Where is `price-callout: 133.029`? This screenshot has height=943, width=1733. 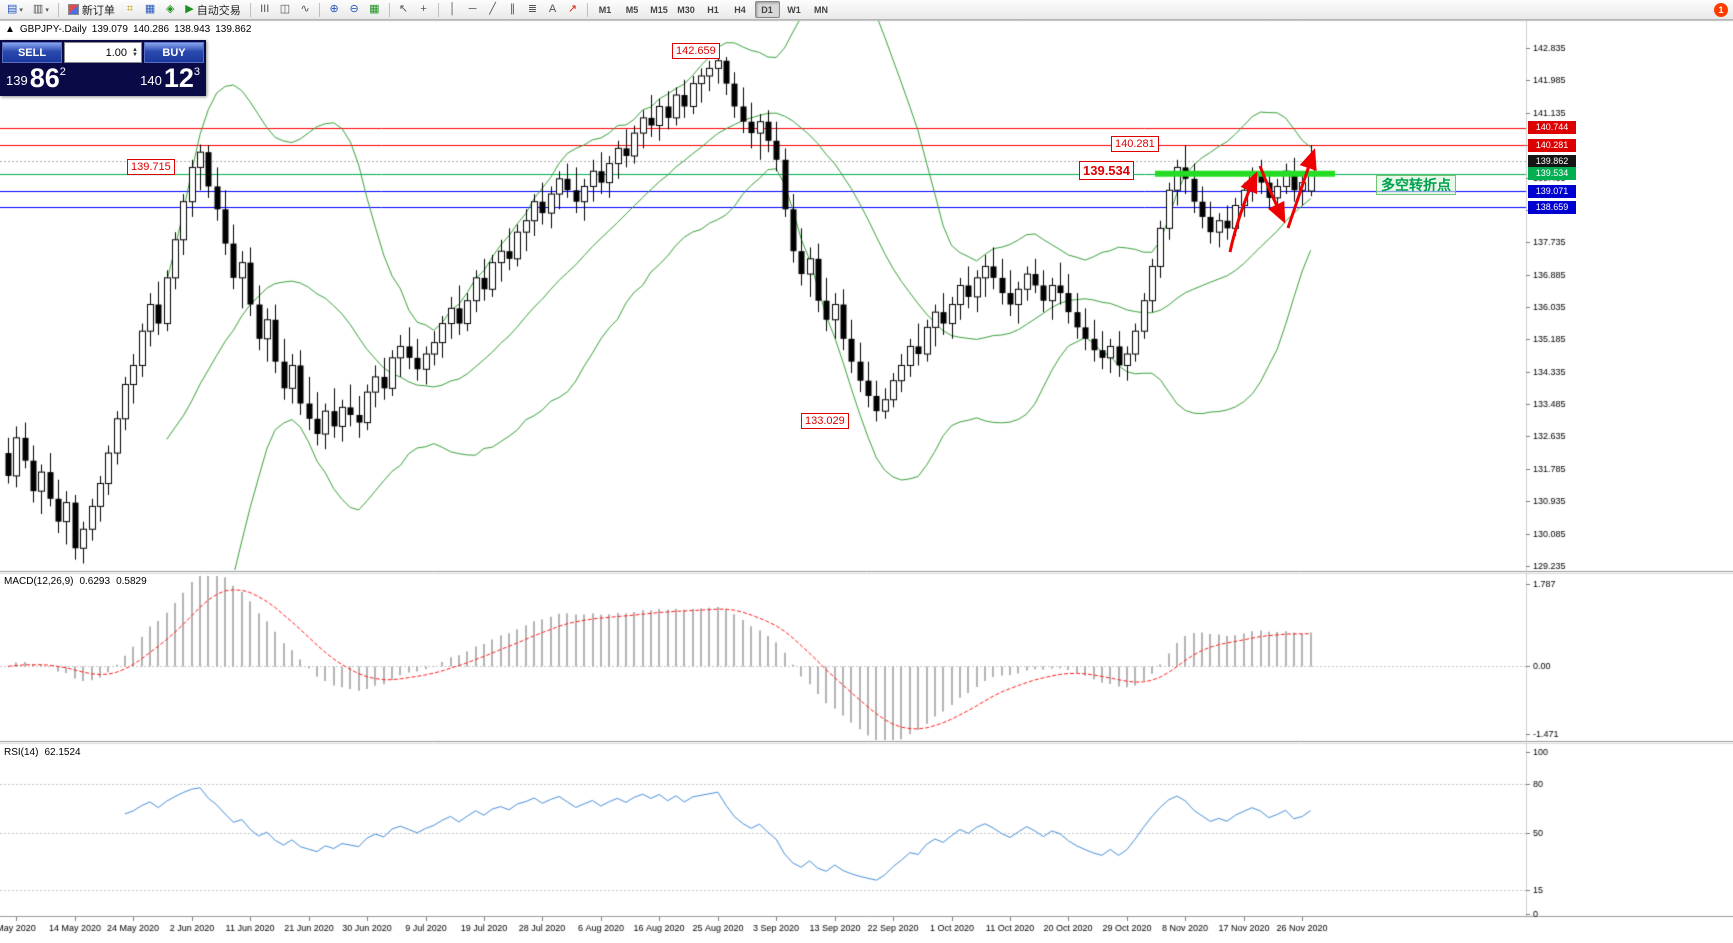 price-callout: 133.029 is located at coordinates (825, 421).